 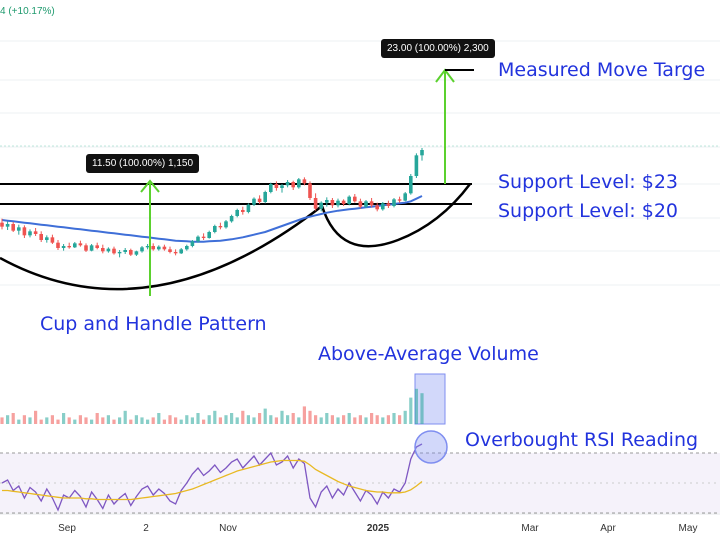 What do you see at coordinates (395, 215) in the screenshot?
I see `handle-curve` at bounding box center [395, 215].